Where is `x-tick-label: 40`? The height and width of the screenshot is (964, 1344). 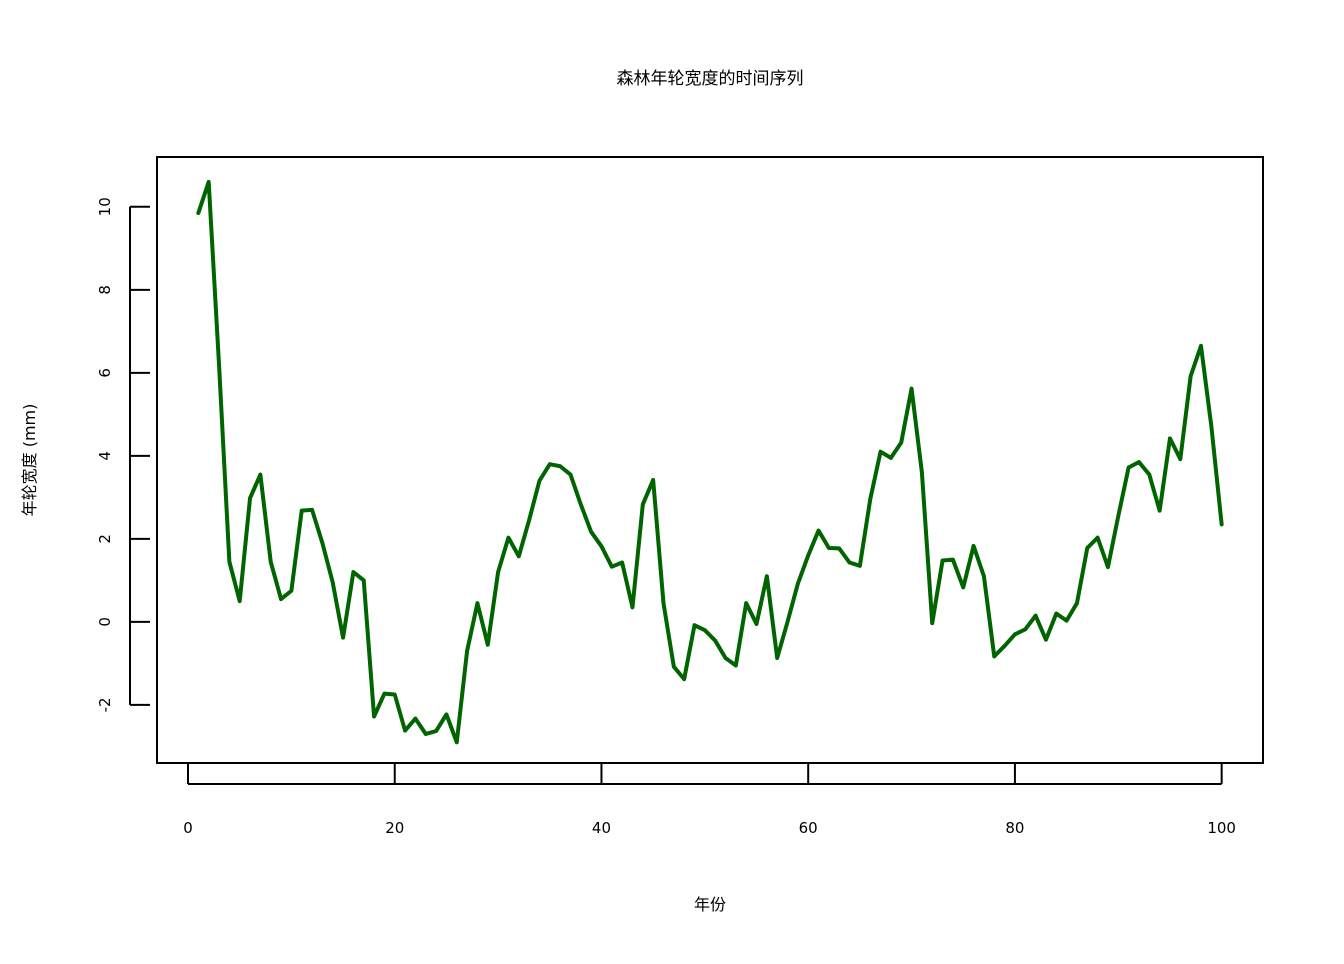
x-tick-label: 40 is located at coordinates (601, 828).